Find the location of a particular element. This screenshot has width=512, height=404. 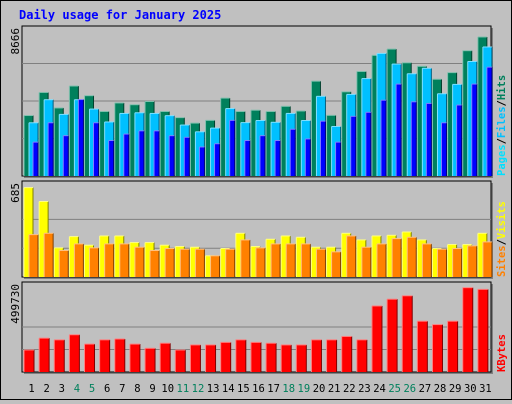

day-label-6: 6 is located at coordinates (107, 389).